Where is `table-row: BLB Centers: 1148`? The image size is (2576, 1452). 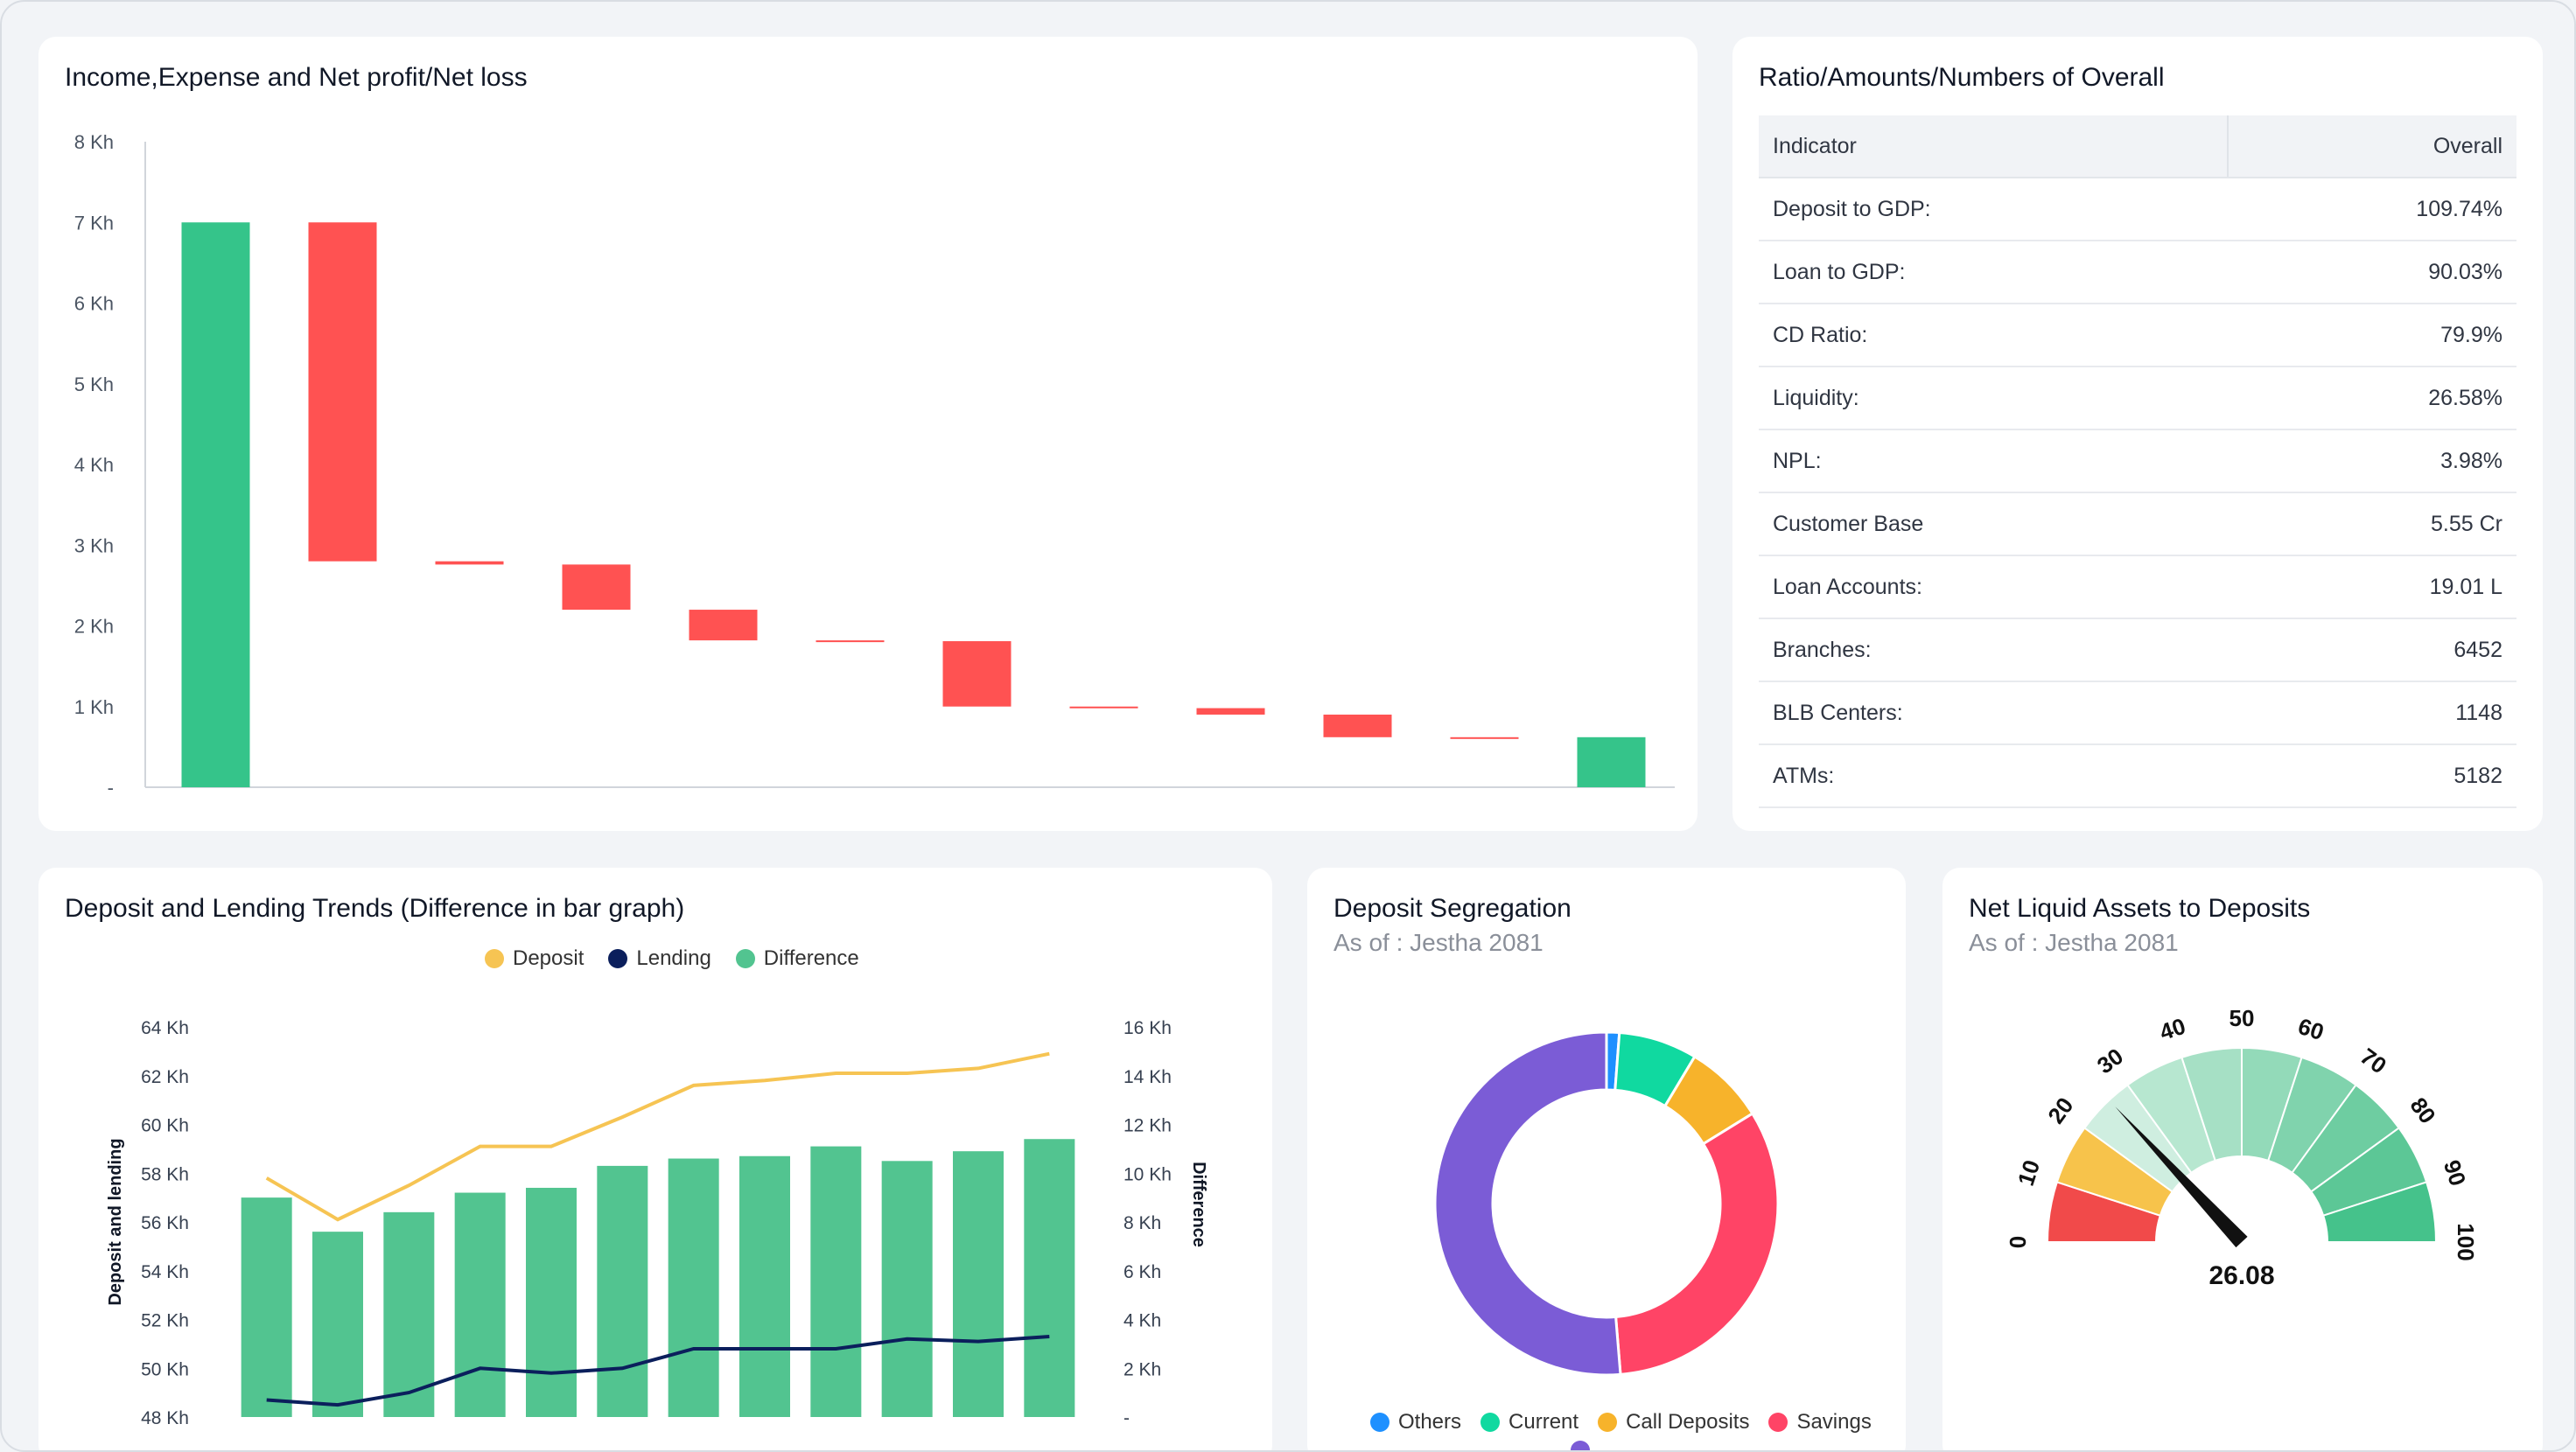 table-row: BLB Centers: 1148 is located at coordinates (2137, 713).